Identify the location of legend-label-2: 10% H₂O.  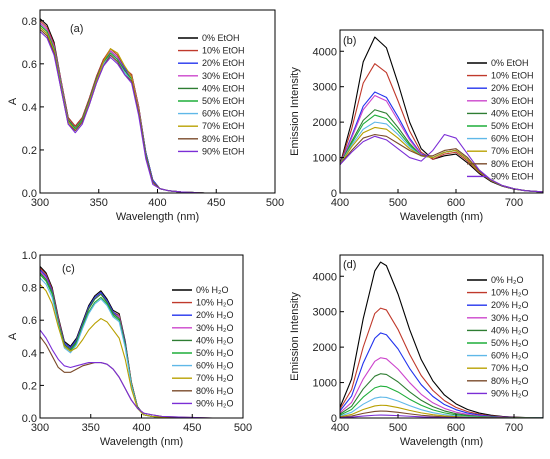
(215, 303).